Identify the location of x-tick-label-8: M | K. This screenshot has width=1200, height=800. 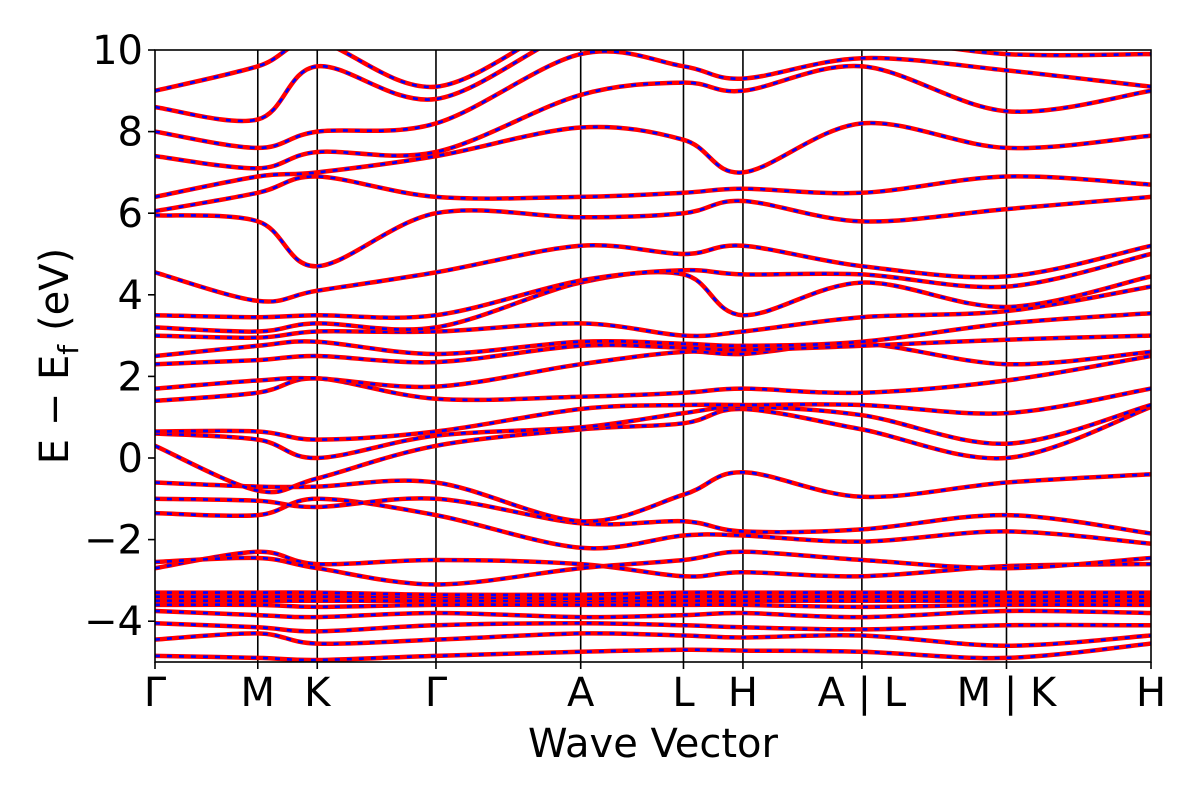
(1007, 693).